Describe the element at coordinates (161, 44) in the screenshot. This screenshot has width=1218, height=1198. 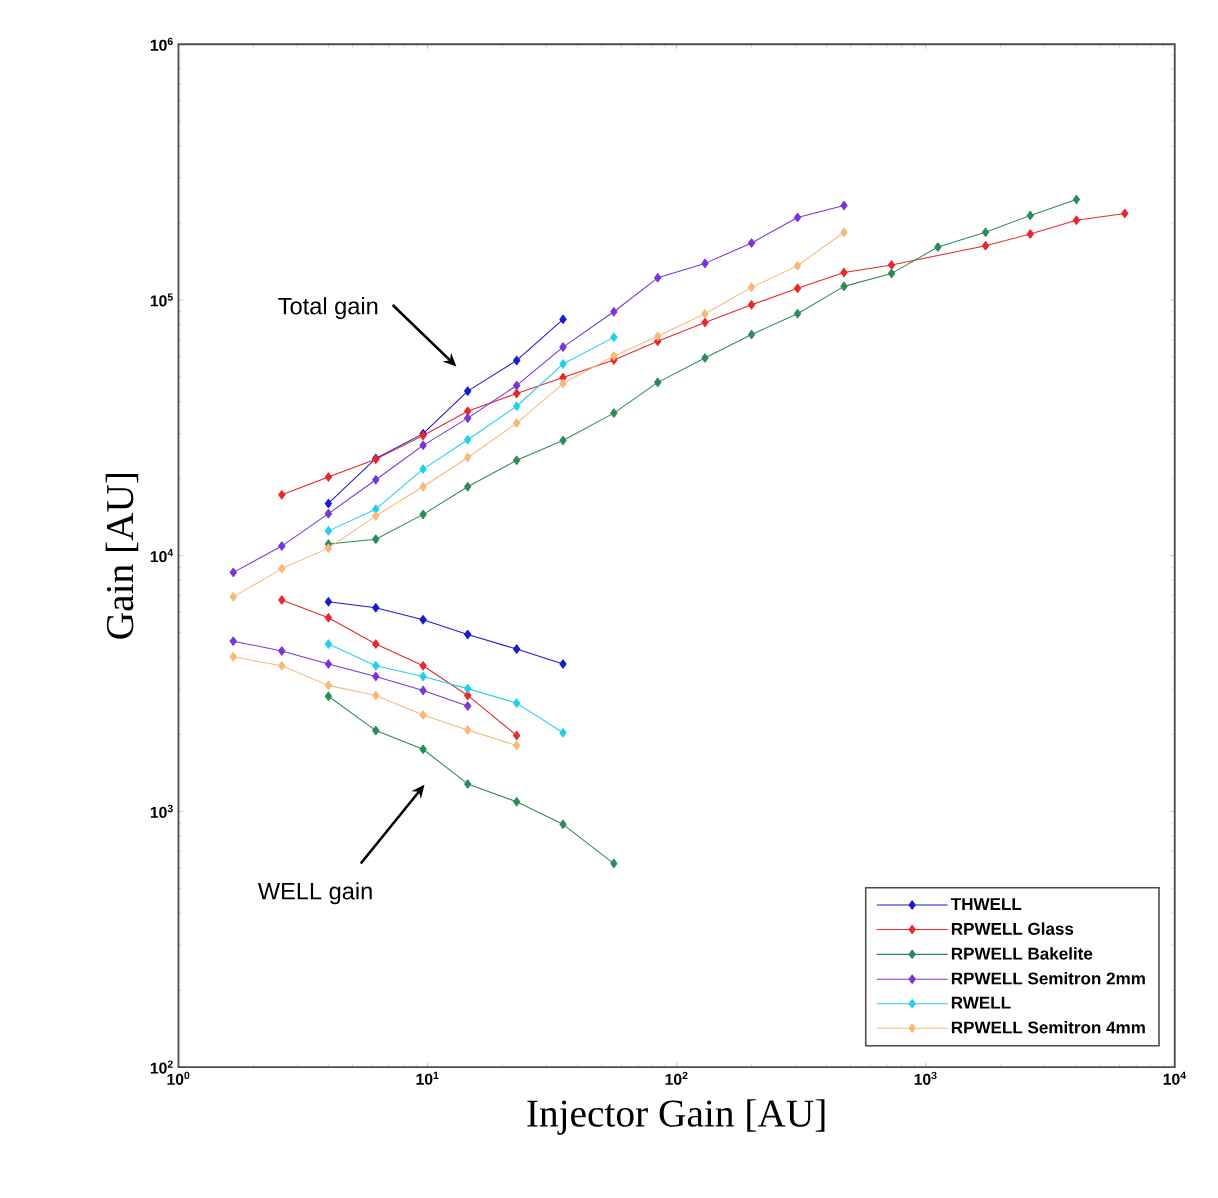
I see `y-tick-label: 10$^{6}$` at that location.